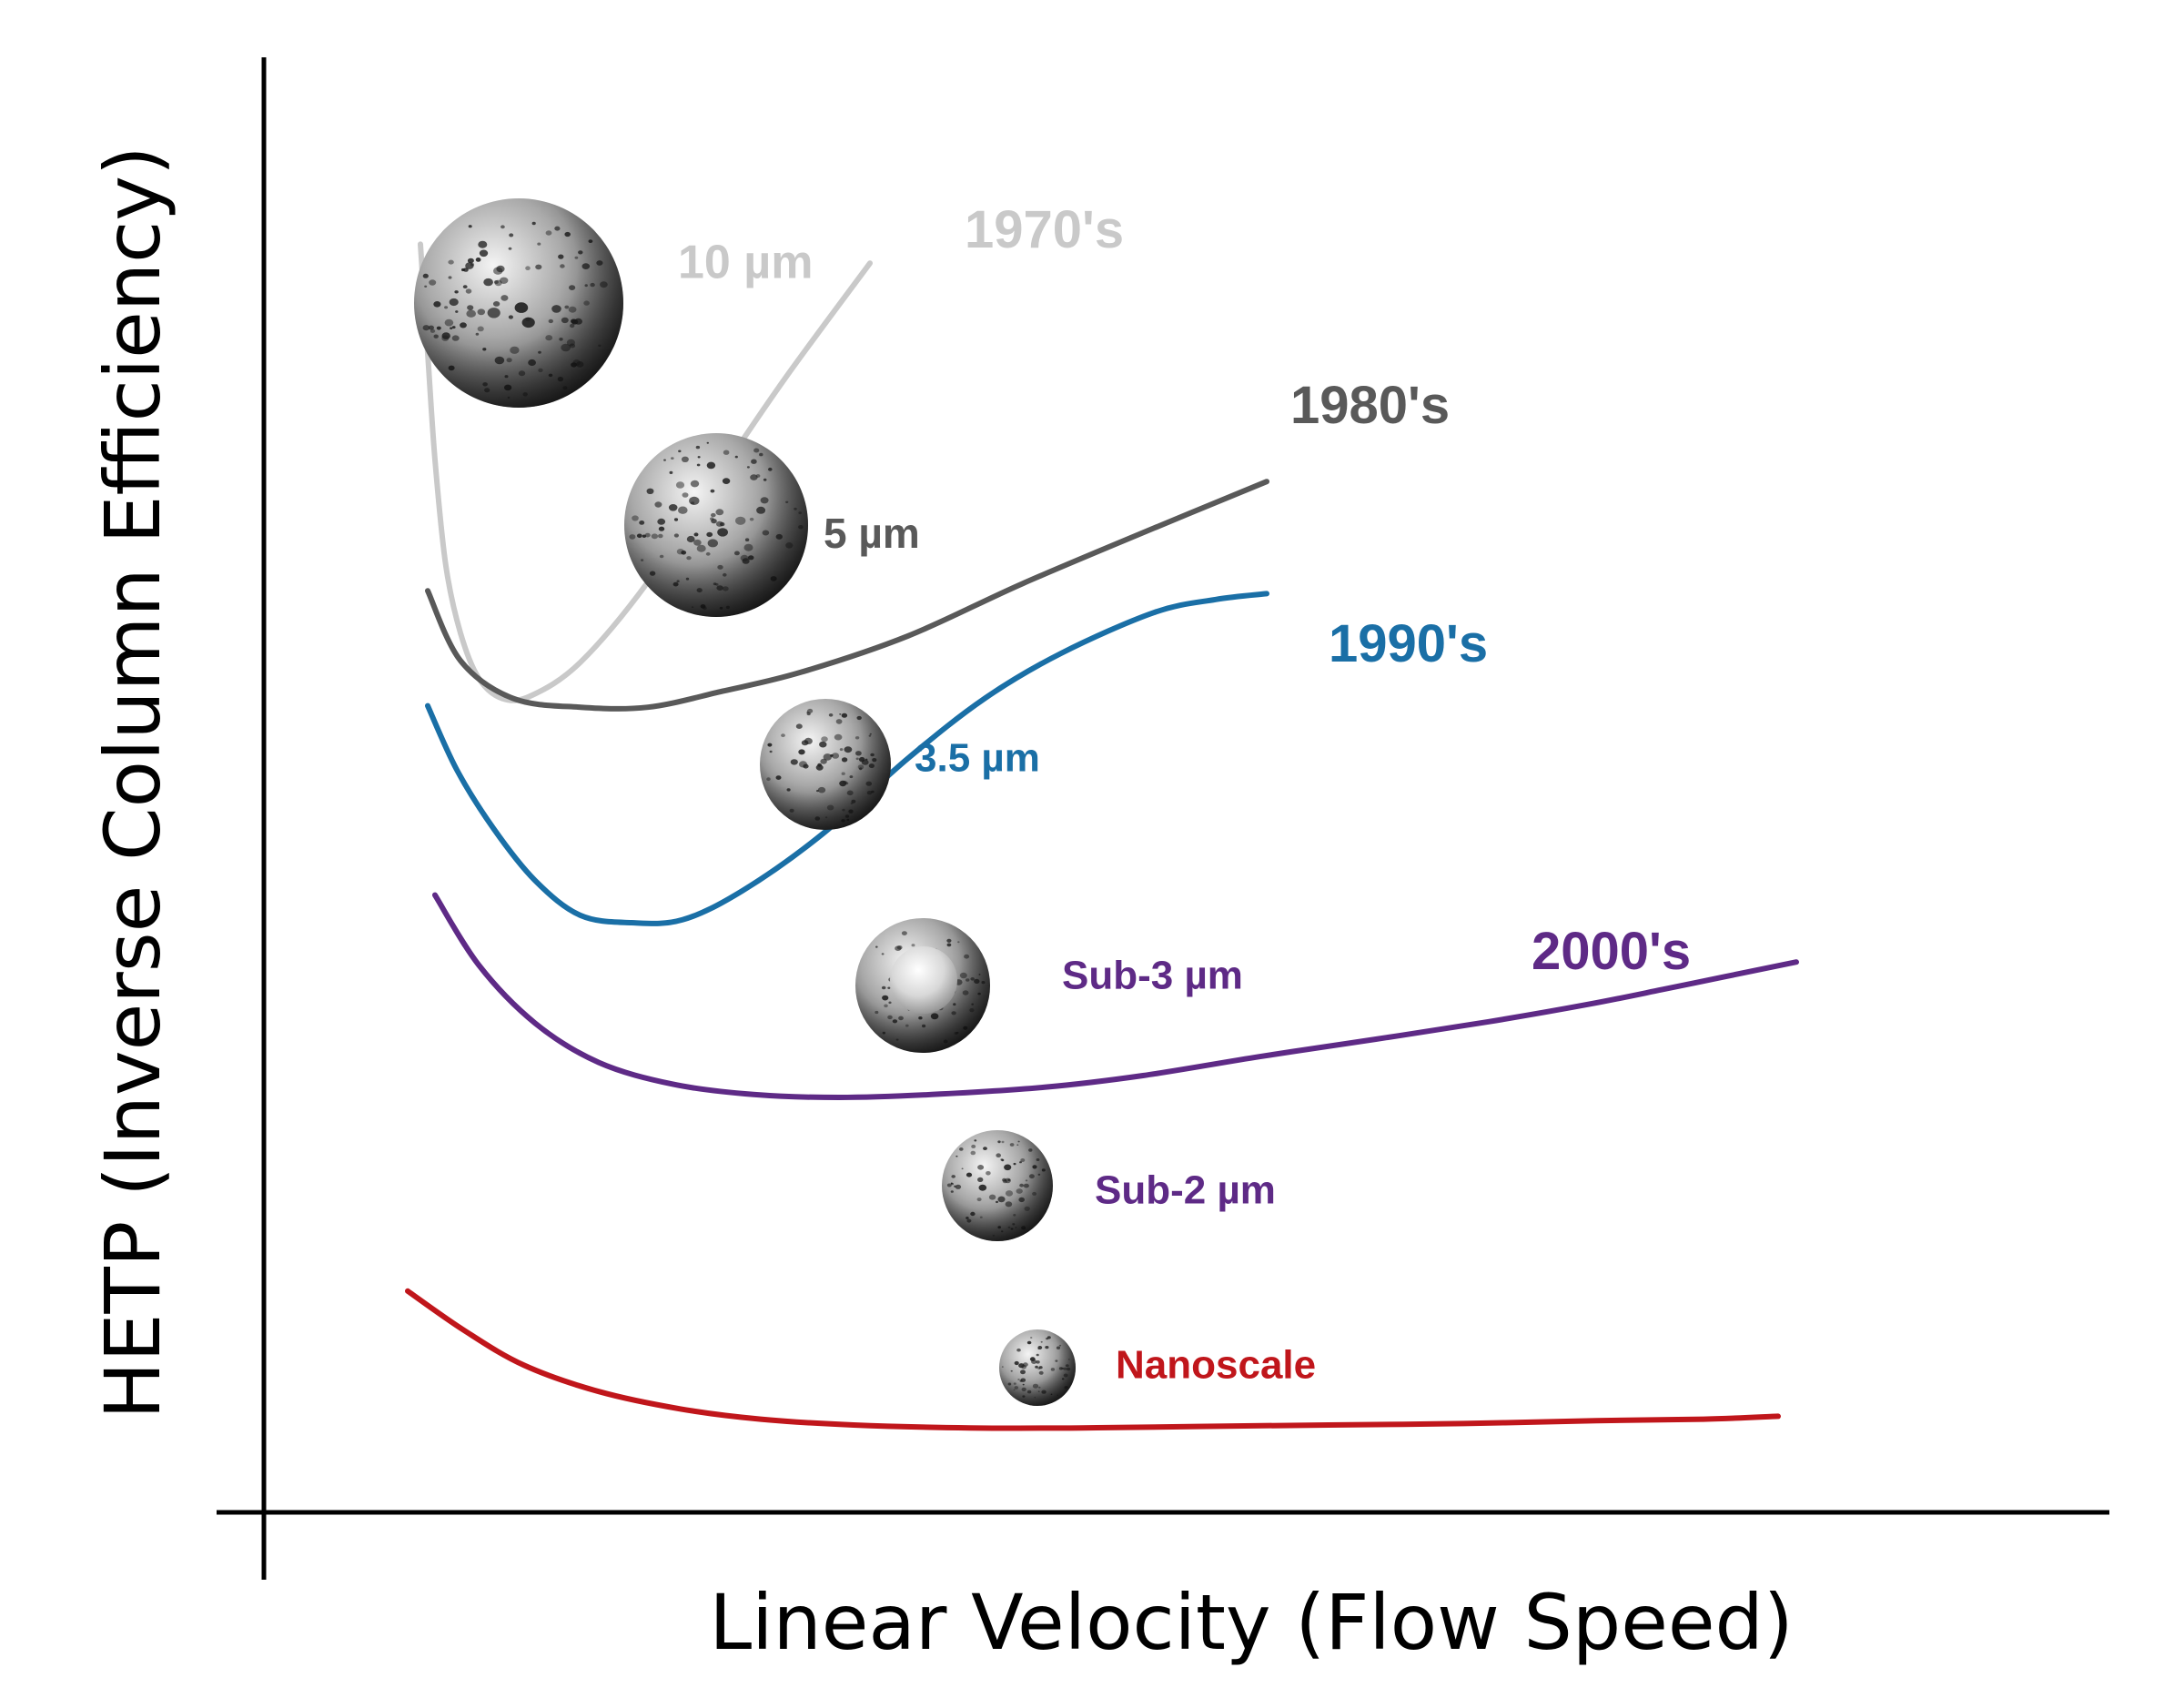  Describe the element at coordinates (1251, 1622) in the screenshot. I see `x-axis-title: Linear Velocity (Flow Speed)` at that location.